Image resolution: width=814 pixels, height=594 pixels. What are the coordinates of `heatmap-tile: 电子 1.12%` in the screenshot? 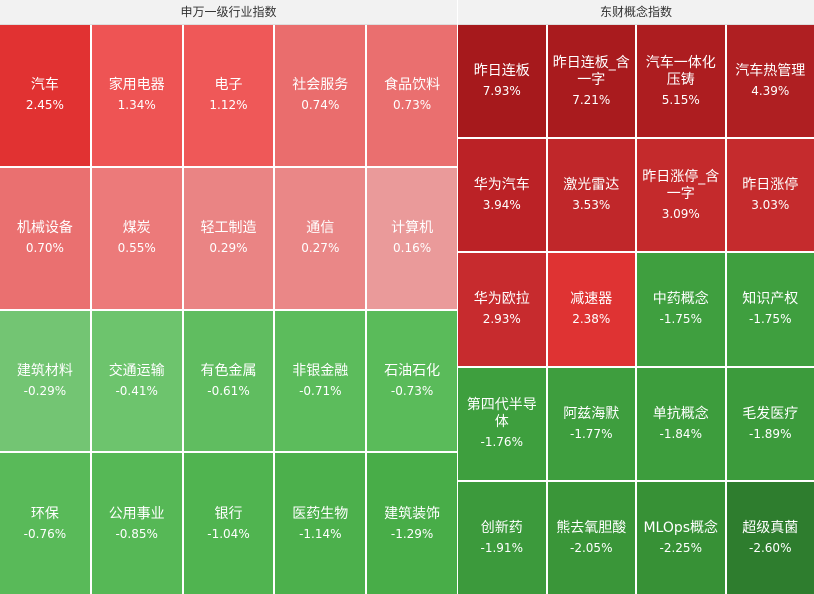 It's located at (228, 95).